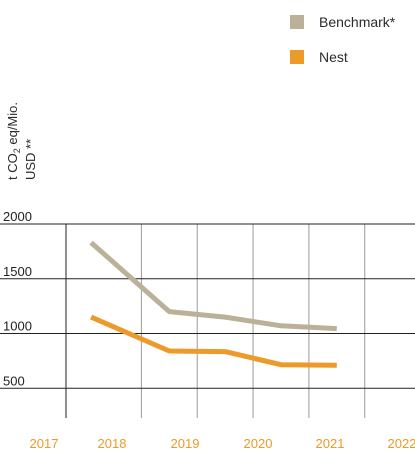 The image size is (415, 455). What do you see at coordinates (213, 341) in the screenshot?
I see `series-line-nest` at bounding box center [213, 341].